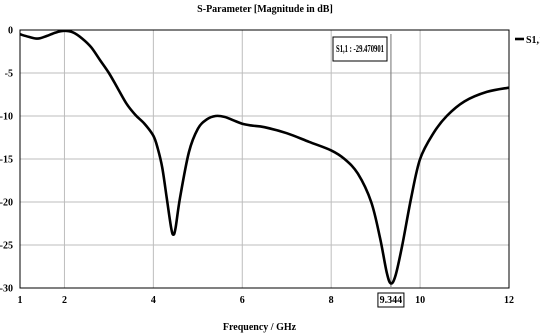 Image resolution: width=540 pixels, height=336 pixels. I want to click on x-tick-label: 2, so click(64, 300).